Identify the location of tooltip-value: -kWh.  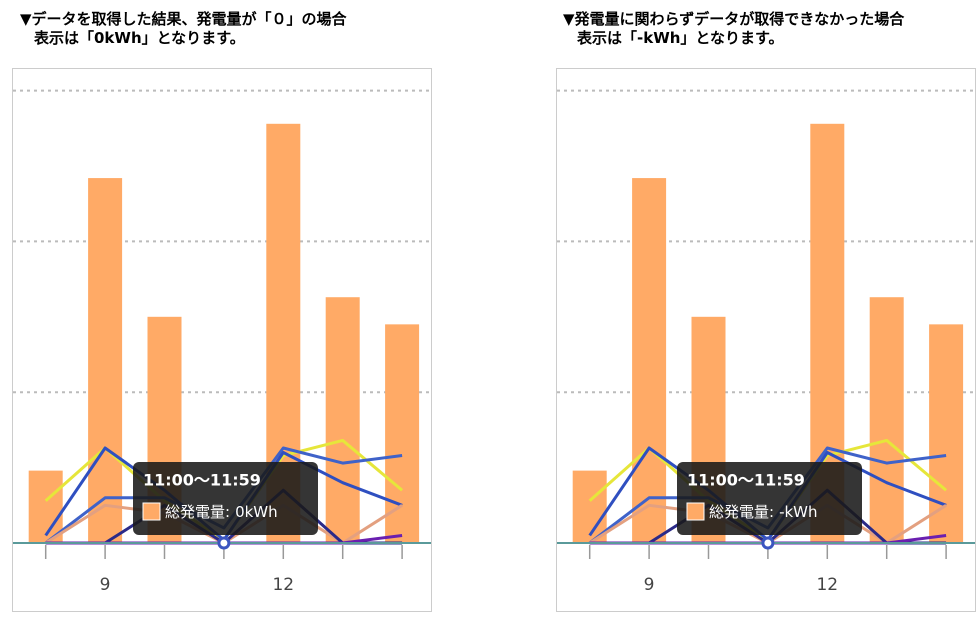
(798, 512).